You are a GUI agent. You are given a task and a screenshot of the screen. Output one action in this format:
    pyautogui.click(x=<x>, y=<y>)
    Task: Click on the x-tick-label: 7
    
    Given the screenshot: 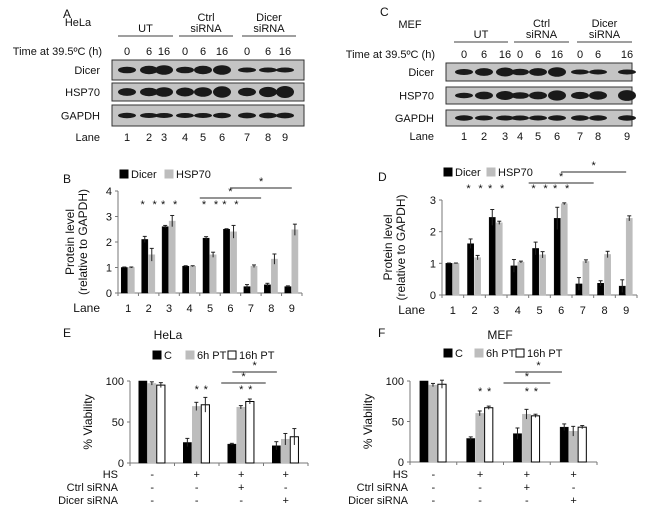 What is the action you would take?
    pyautogui.click(x=251, y=309)
    